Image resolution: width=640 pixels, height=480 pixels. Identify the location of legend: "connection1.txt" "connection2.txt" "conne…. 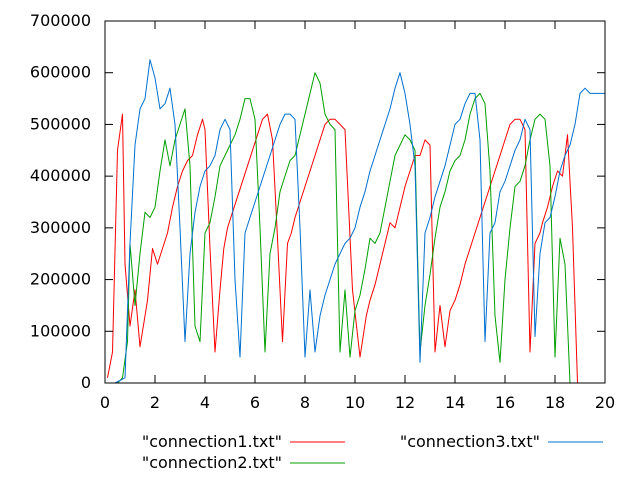
(372, 452).